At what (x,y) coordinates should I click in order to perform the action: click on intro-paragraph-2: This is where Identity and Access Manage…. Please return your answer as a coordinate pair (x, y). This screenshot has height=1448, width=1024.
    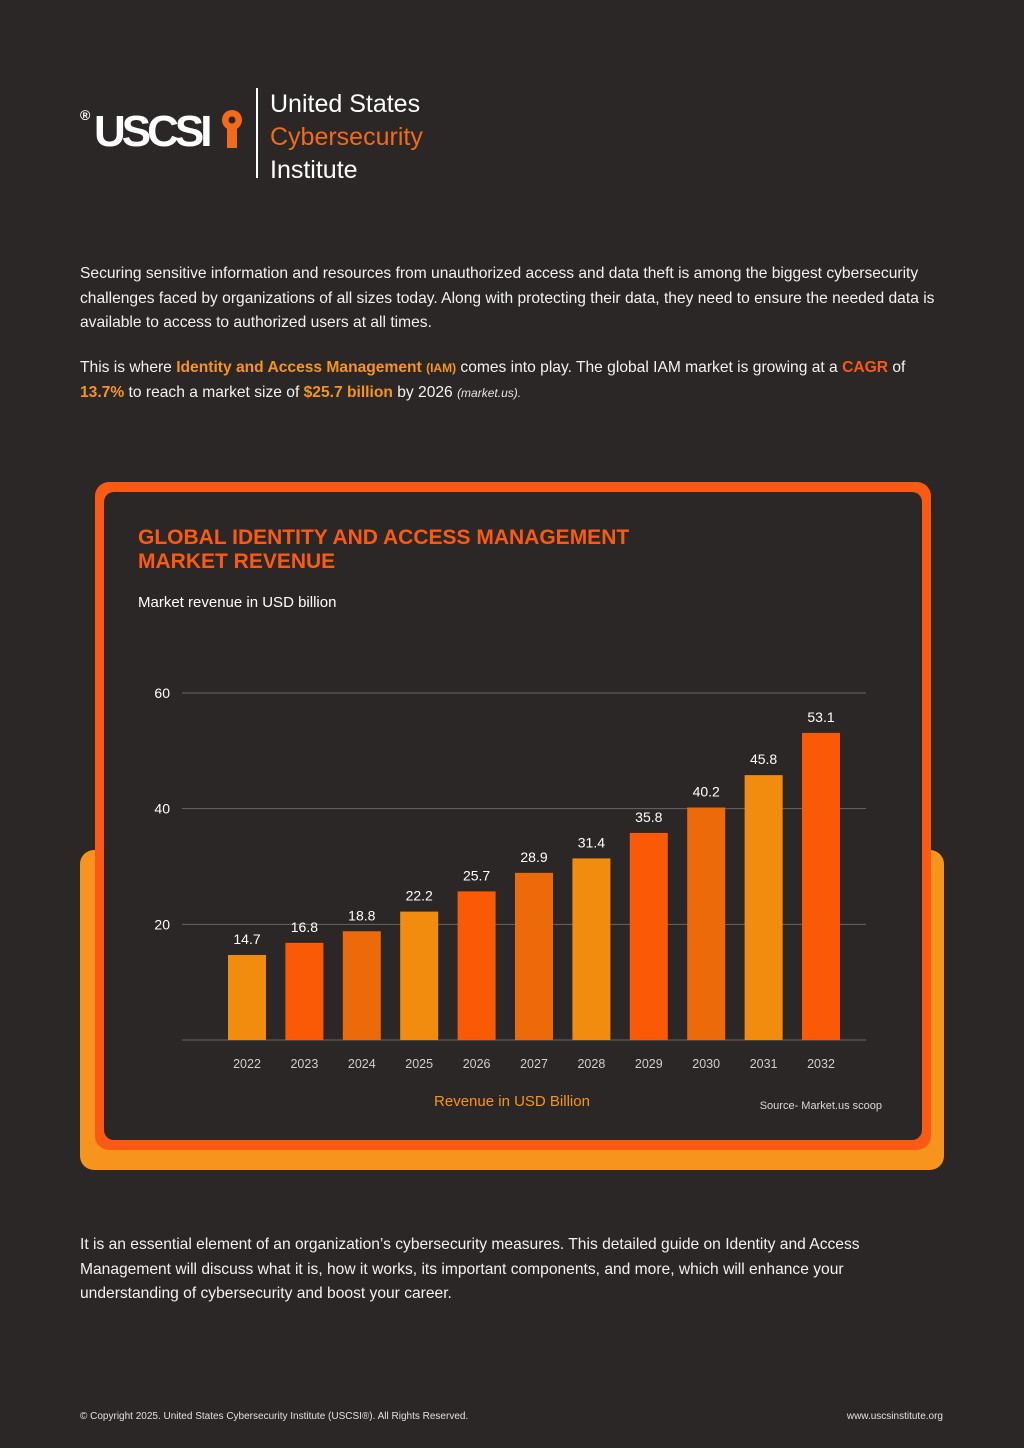
    Looking at the image, I should click on (510, 380).